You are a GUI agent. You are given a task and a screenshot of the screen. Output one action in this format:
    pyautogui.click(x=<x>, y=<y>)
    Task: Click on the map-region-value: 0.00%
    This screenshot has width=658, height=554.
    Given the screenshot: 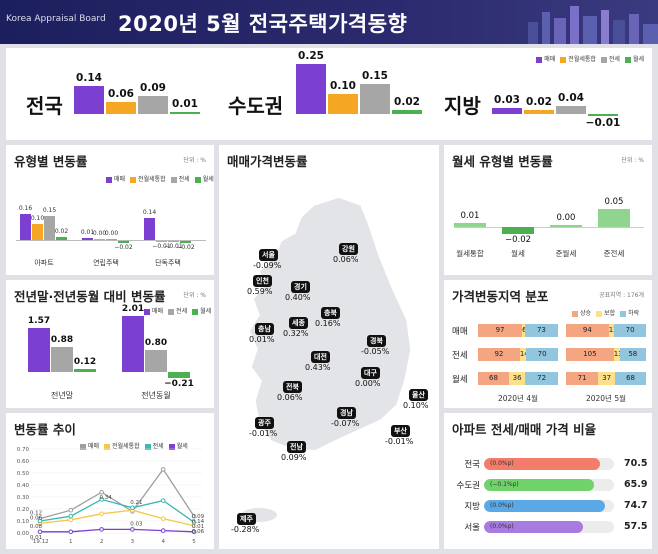 What is the action you would take?
    pyautogui.click(x=368, y=383)
    